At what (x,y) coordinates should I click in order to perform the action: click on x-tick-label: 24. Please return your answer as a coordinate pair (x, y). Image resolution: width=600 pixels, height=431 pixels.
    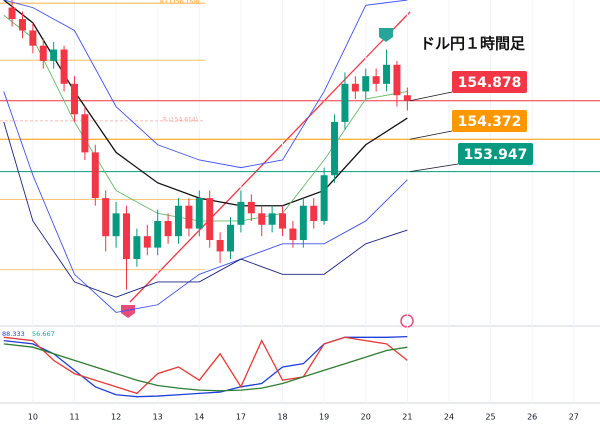
    Looking at the image, I should click on (449, 417).